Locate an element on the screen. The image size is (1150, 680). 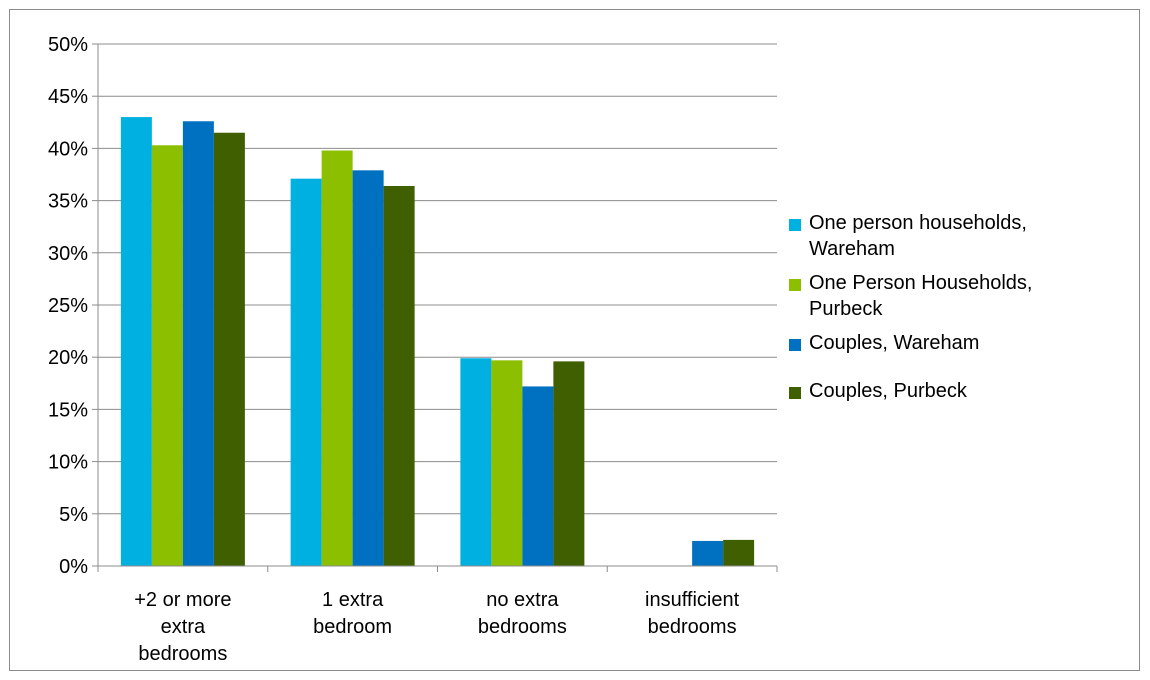
y-tick-label: 0% is located at coordinates (73, 567).